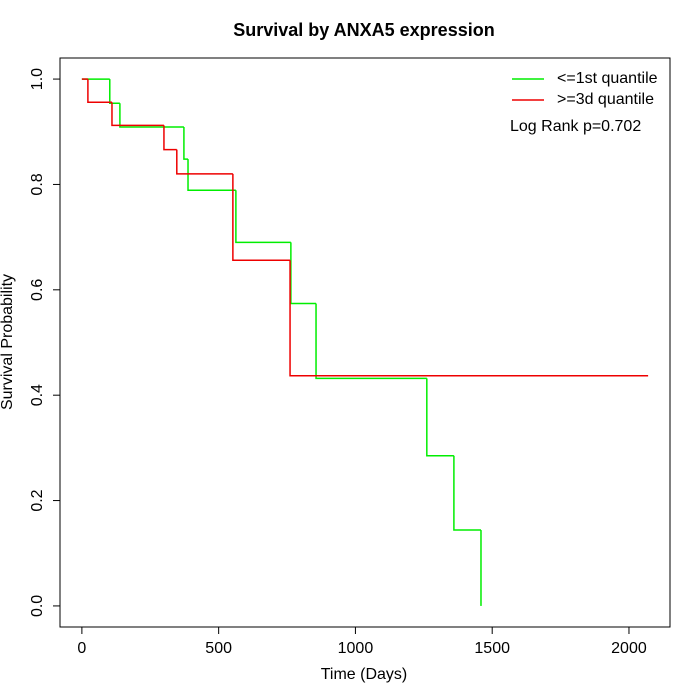 This screenshot has width=700, height=700. Describe the element at coordinates (356, 648) in the screenshot. I see `x-tick-label: 1000` at that location.